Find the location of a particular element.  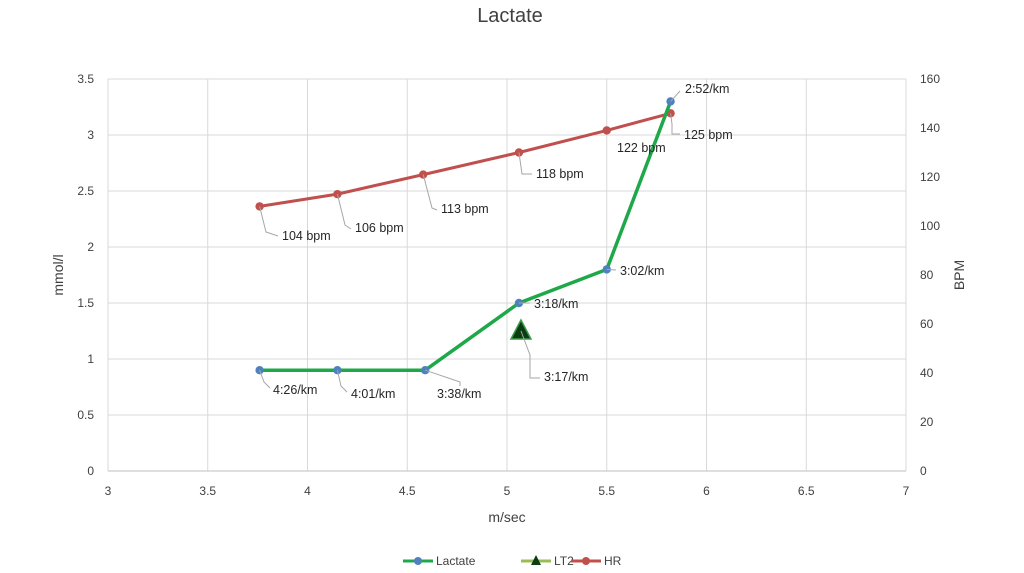

x-tick-label: 4 is located at coordinates (307, 491).